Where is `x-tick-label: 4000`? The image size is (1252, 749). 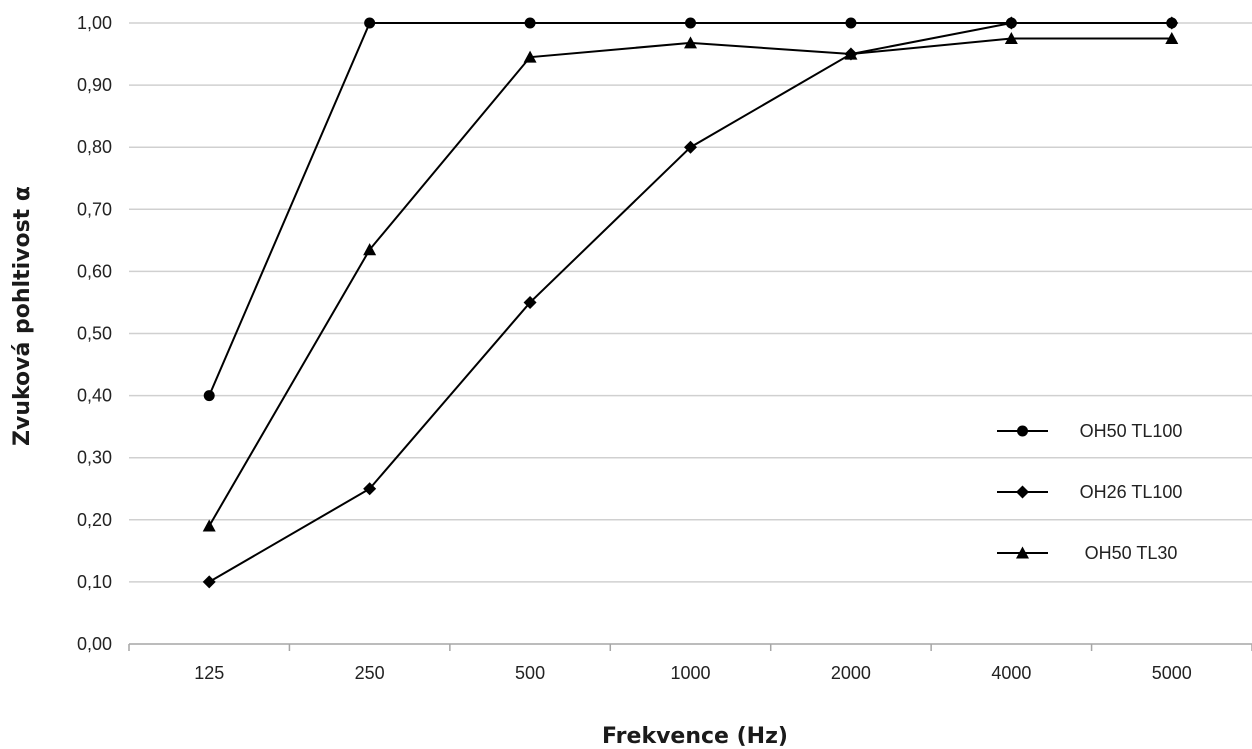
x-tick-label: 4000 is located at coordinates (1011, 673).